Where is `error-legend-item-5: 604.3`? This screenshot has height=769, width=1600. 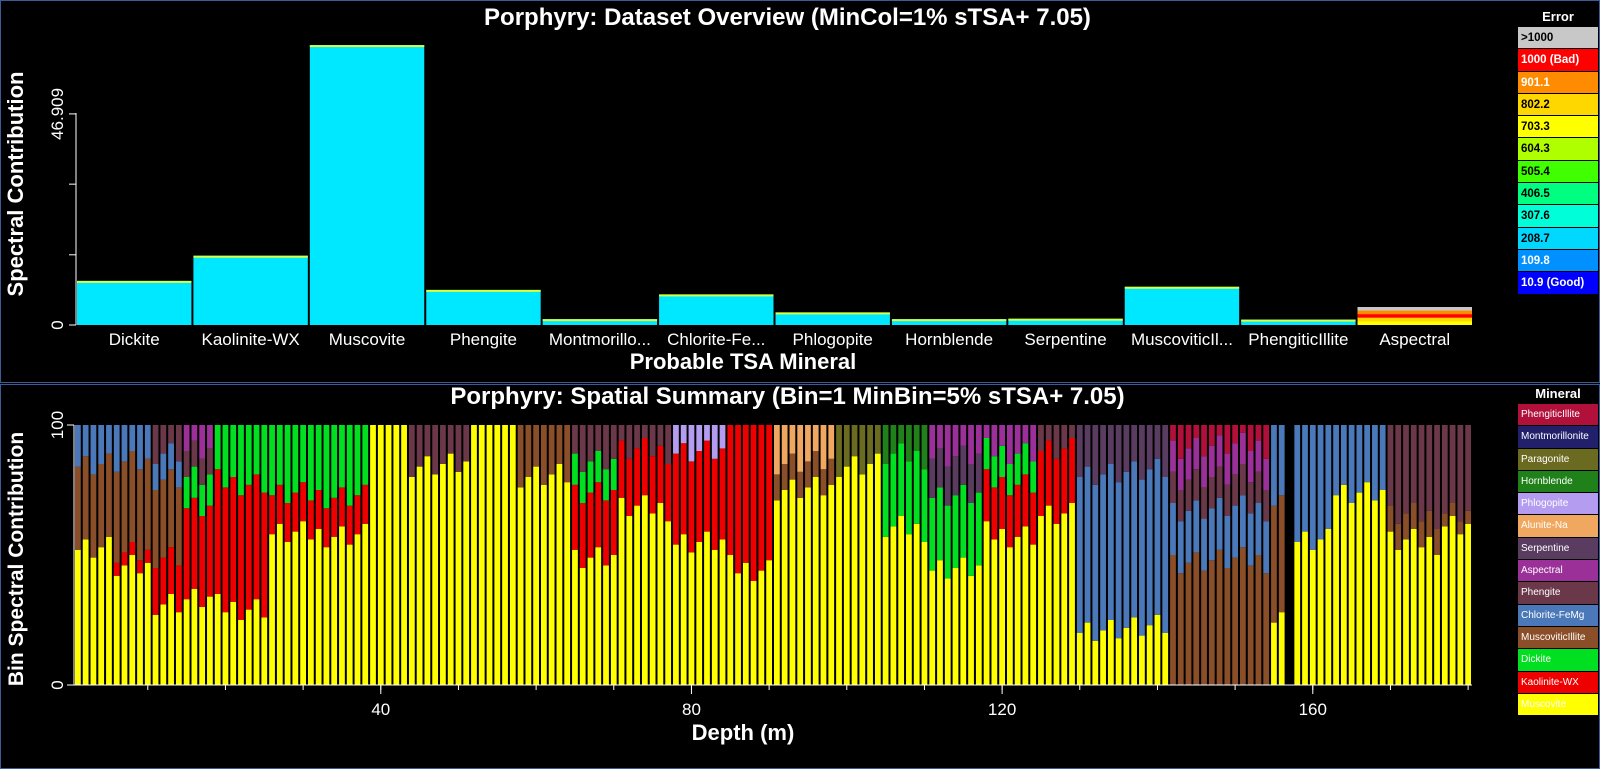 error-legend-item-5: 604.3 is located at coordinates (1558, 149).